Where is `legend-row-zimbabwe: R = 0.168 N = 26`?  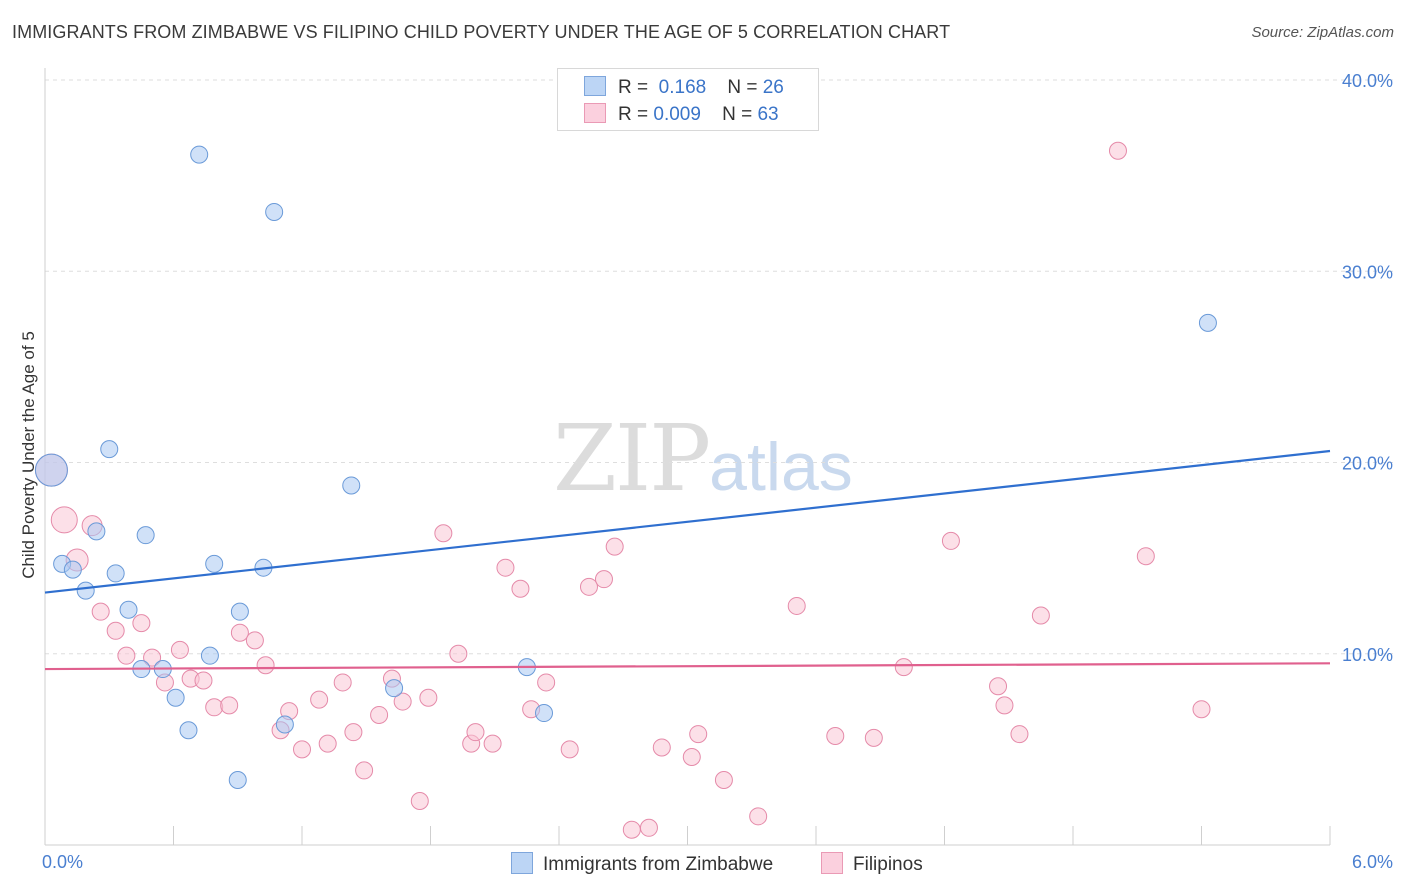
legend-row-zimbabwe: R = 0.168 N = 26 is located at coordinates (684, 87).